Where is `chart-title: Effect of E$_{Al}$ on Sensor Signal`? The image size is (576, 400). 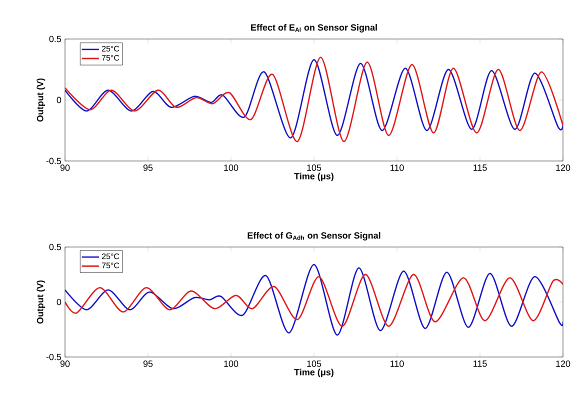 chart-title: Effect of E$_{Al}$ on Sensor Signal is located at coordinates (314, 28).